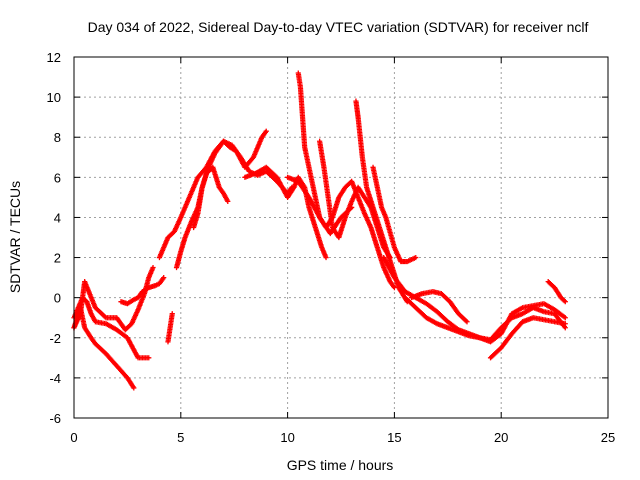 The height and width of the screenshot is (480, 640). What do you see at coordinates (485, 320) in the screenshot?
I see `series-track-p` at bounding box center [485, 320].